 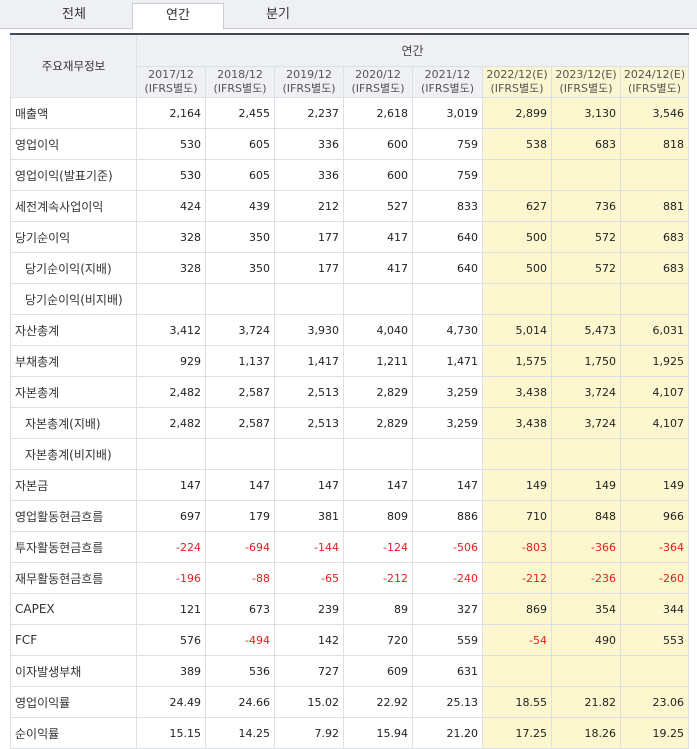 What do you see at coordinates (654, 144) in the screenshot?
I see `value-cell: 818` at bounding box center [654, 144].